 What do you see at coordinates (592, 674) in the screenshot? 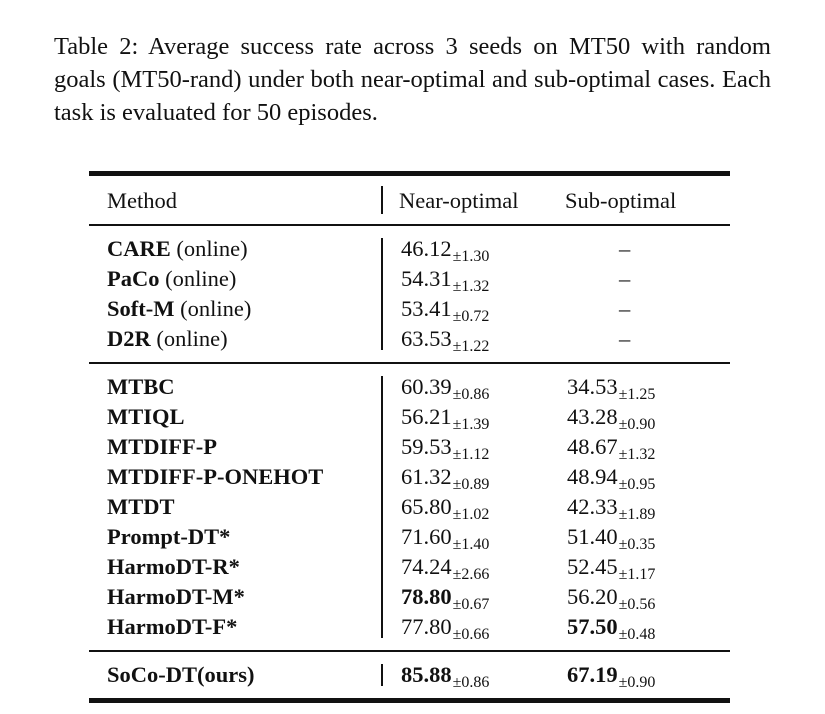
I see `score-value: 67.19` at bounding box center [592, 674].